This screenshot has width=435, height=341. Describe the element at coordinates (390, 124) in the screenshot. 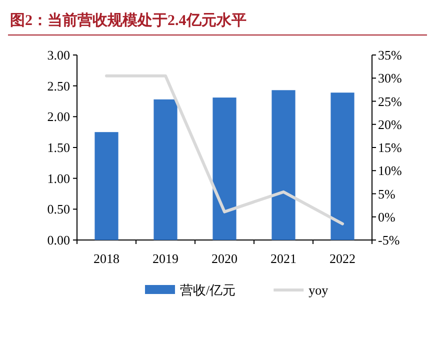

I see `y2-tick-label: 20%` at that location.